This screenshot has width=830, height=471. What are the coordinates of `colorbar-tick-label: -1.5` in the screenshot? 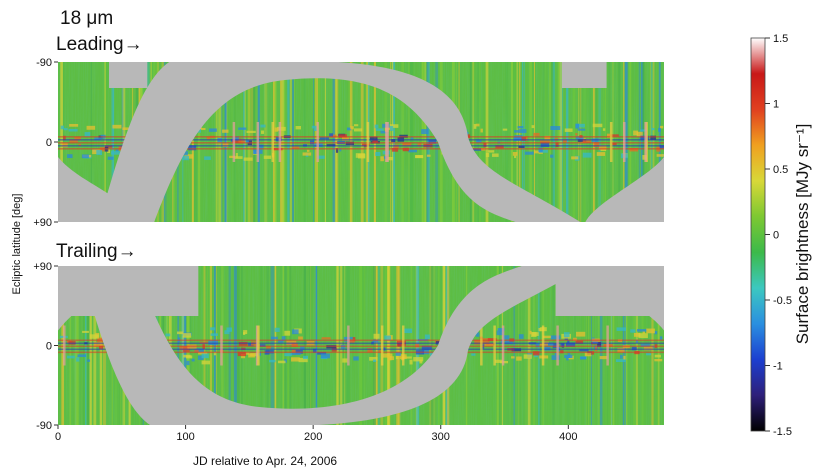 It's located at (782, 432).